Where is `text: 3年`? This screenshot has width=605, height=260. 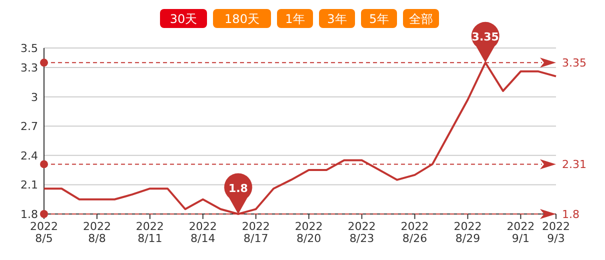 text: 3年 is located at coordinates (337, 19).